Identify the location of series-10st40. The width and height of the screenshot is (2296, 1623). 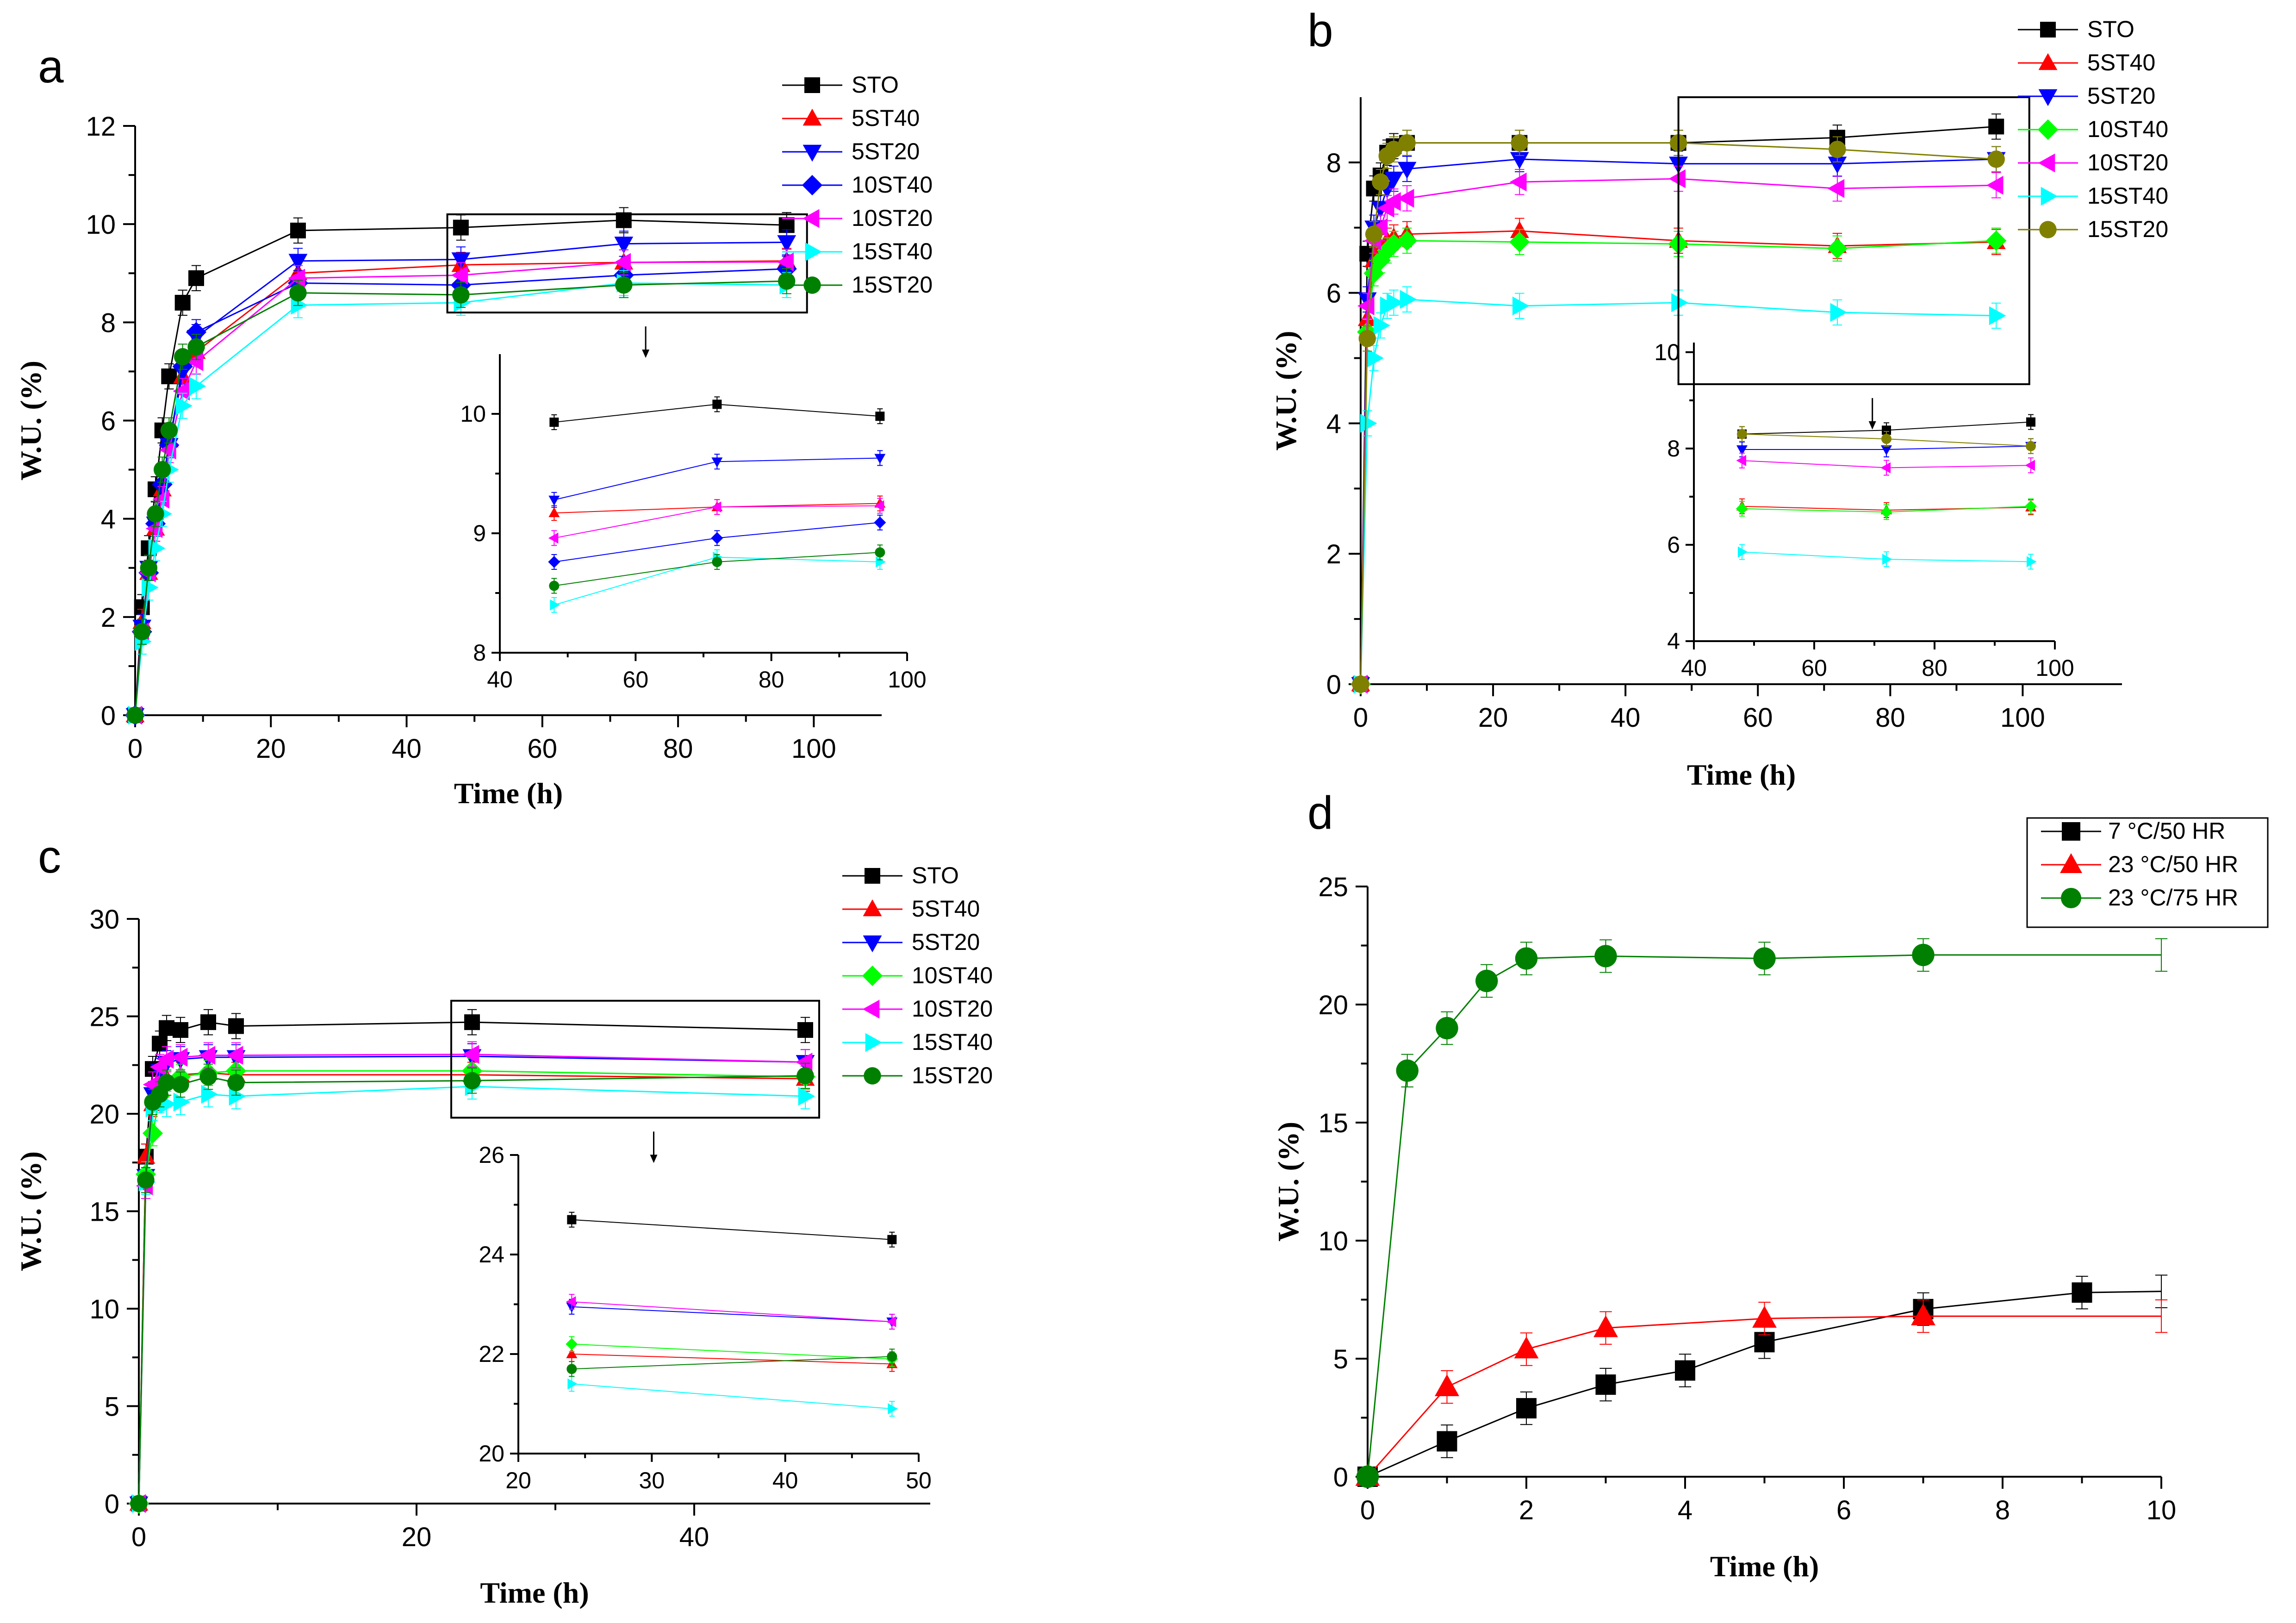
(460, 491).